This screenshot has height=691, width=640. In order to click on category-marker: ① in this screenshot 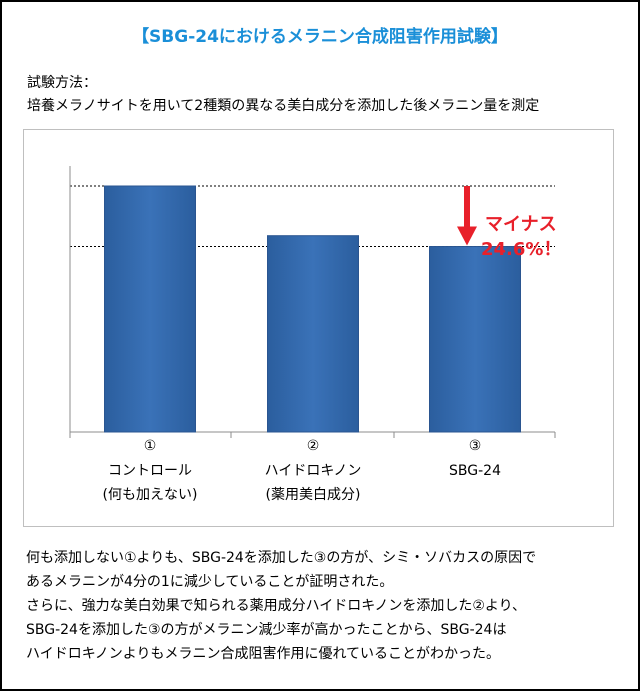, I will do `click(150, 446)`.